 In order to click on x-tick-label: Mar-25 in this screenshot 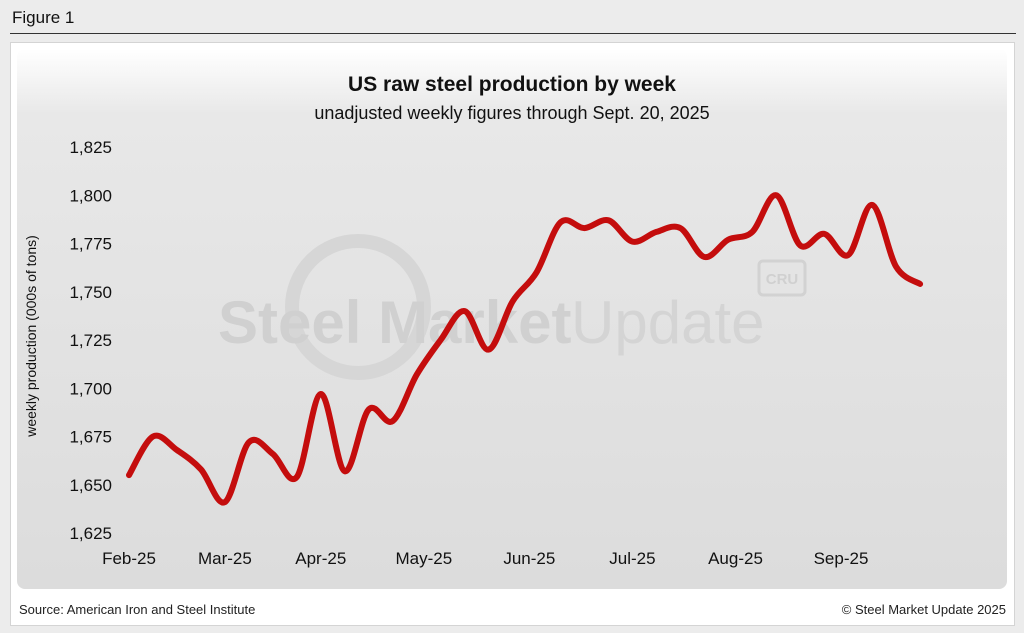, I will do `click(225, 558)`.